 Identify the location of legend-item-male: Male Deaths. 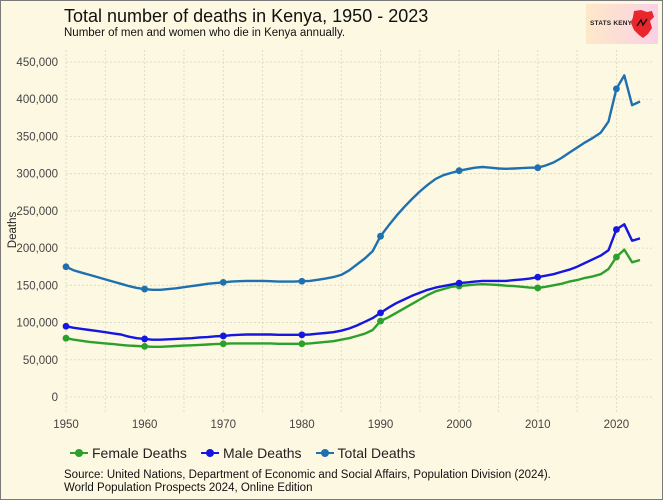
(251, 453).